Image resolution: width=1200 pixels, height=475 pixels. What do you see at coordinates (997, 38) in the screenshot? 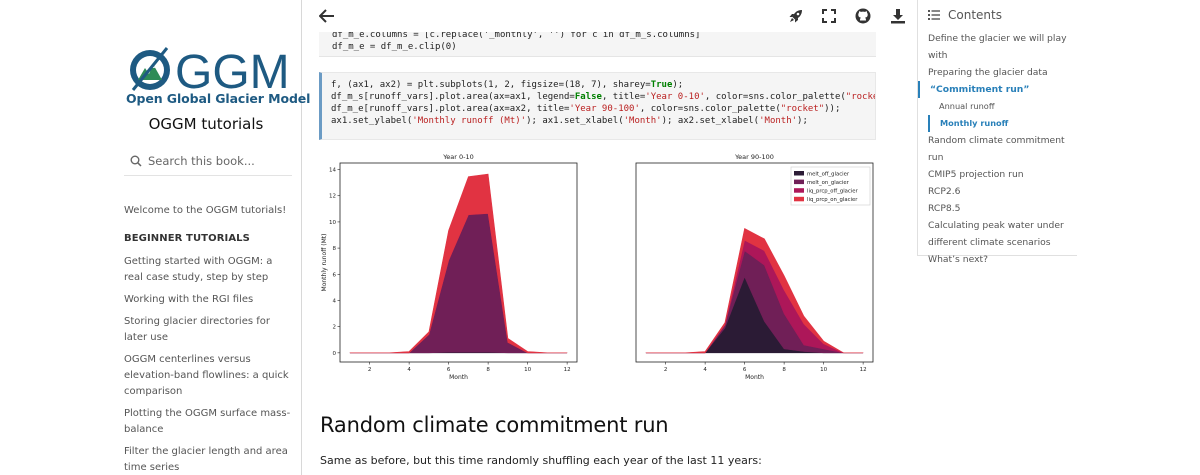
I see `toc-item: Define the glacier we will play` at bounding box center [997, 38].